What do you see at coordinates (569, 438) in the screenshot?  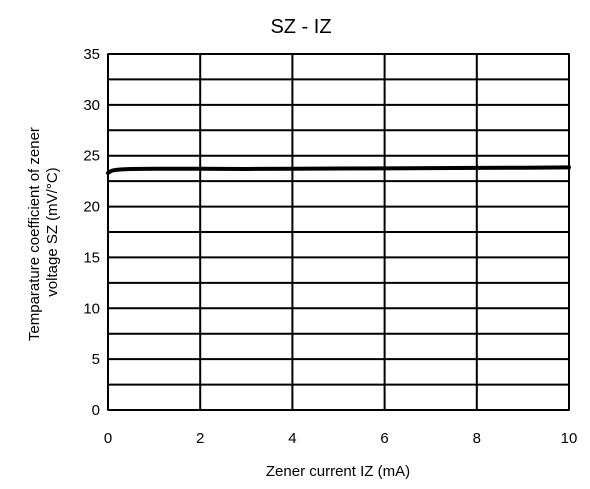 I see `x-tick-label: 10` at bounding box center [569, 438].